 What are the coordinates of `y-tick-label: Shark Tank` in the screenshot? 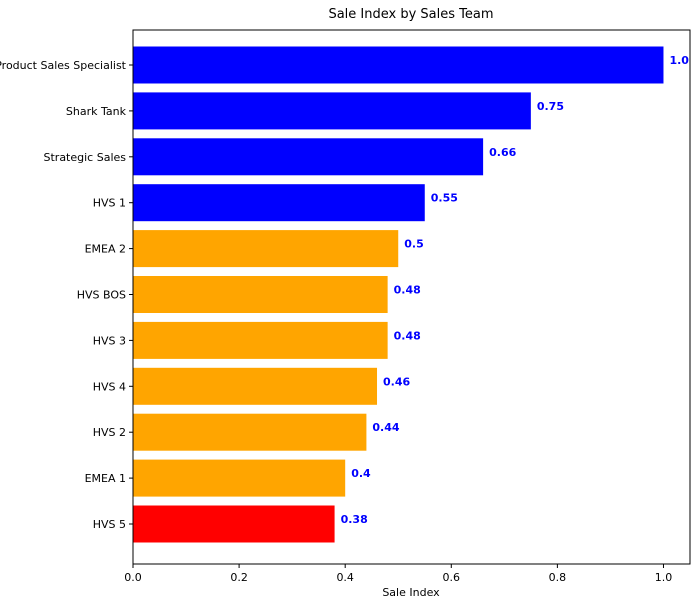 It's located at (96, 111).